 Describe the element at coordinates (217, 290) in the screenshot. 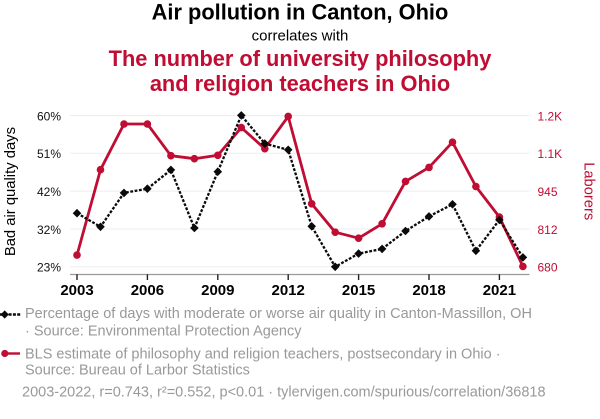

I see `svg-text: 2009` at that location.